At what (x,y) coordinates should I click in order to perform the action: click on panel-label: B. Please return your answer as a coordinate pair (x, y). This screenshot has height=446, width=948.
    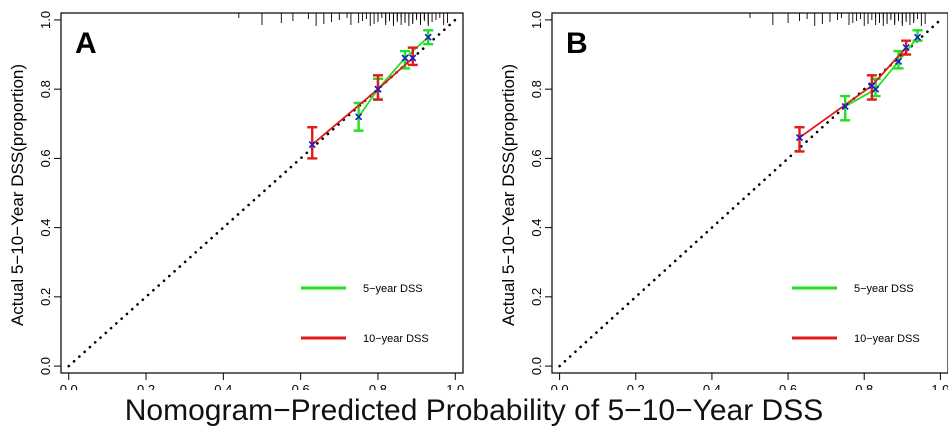
    Looking at the image, I should click on (577, 43).